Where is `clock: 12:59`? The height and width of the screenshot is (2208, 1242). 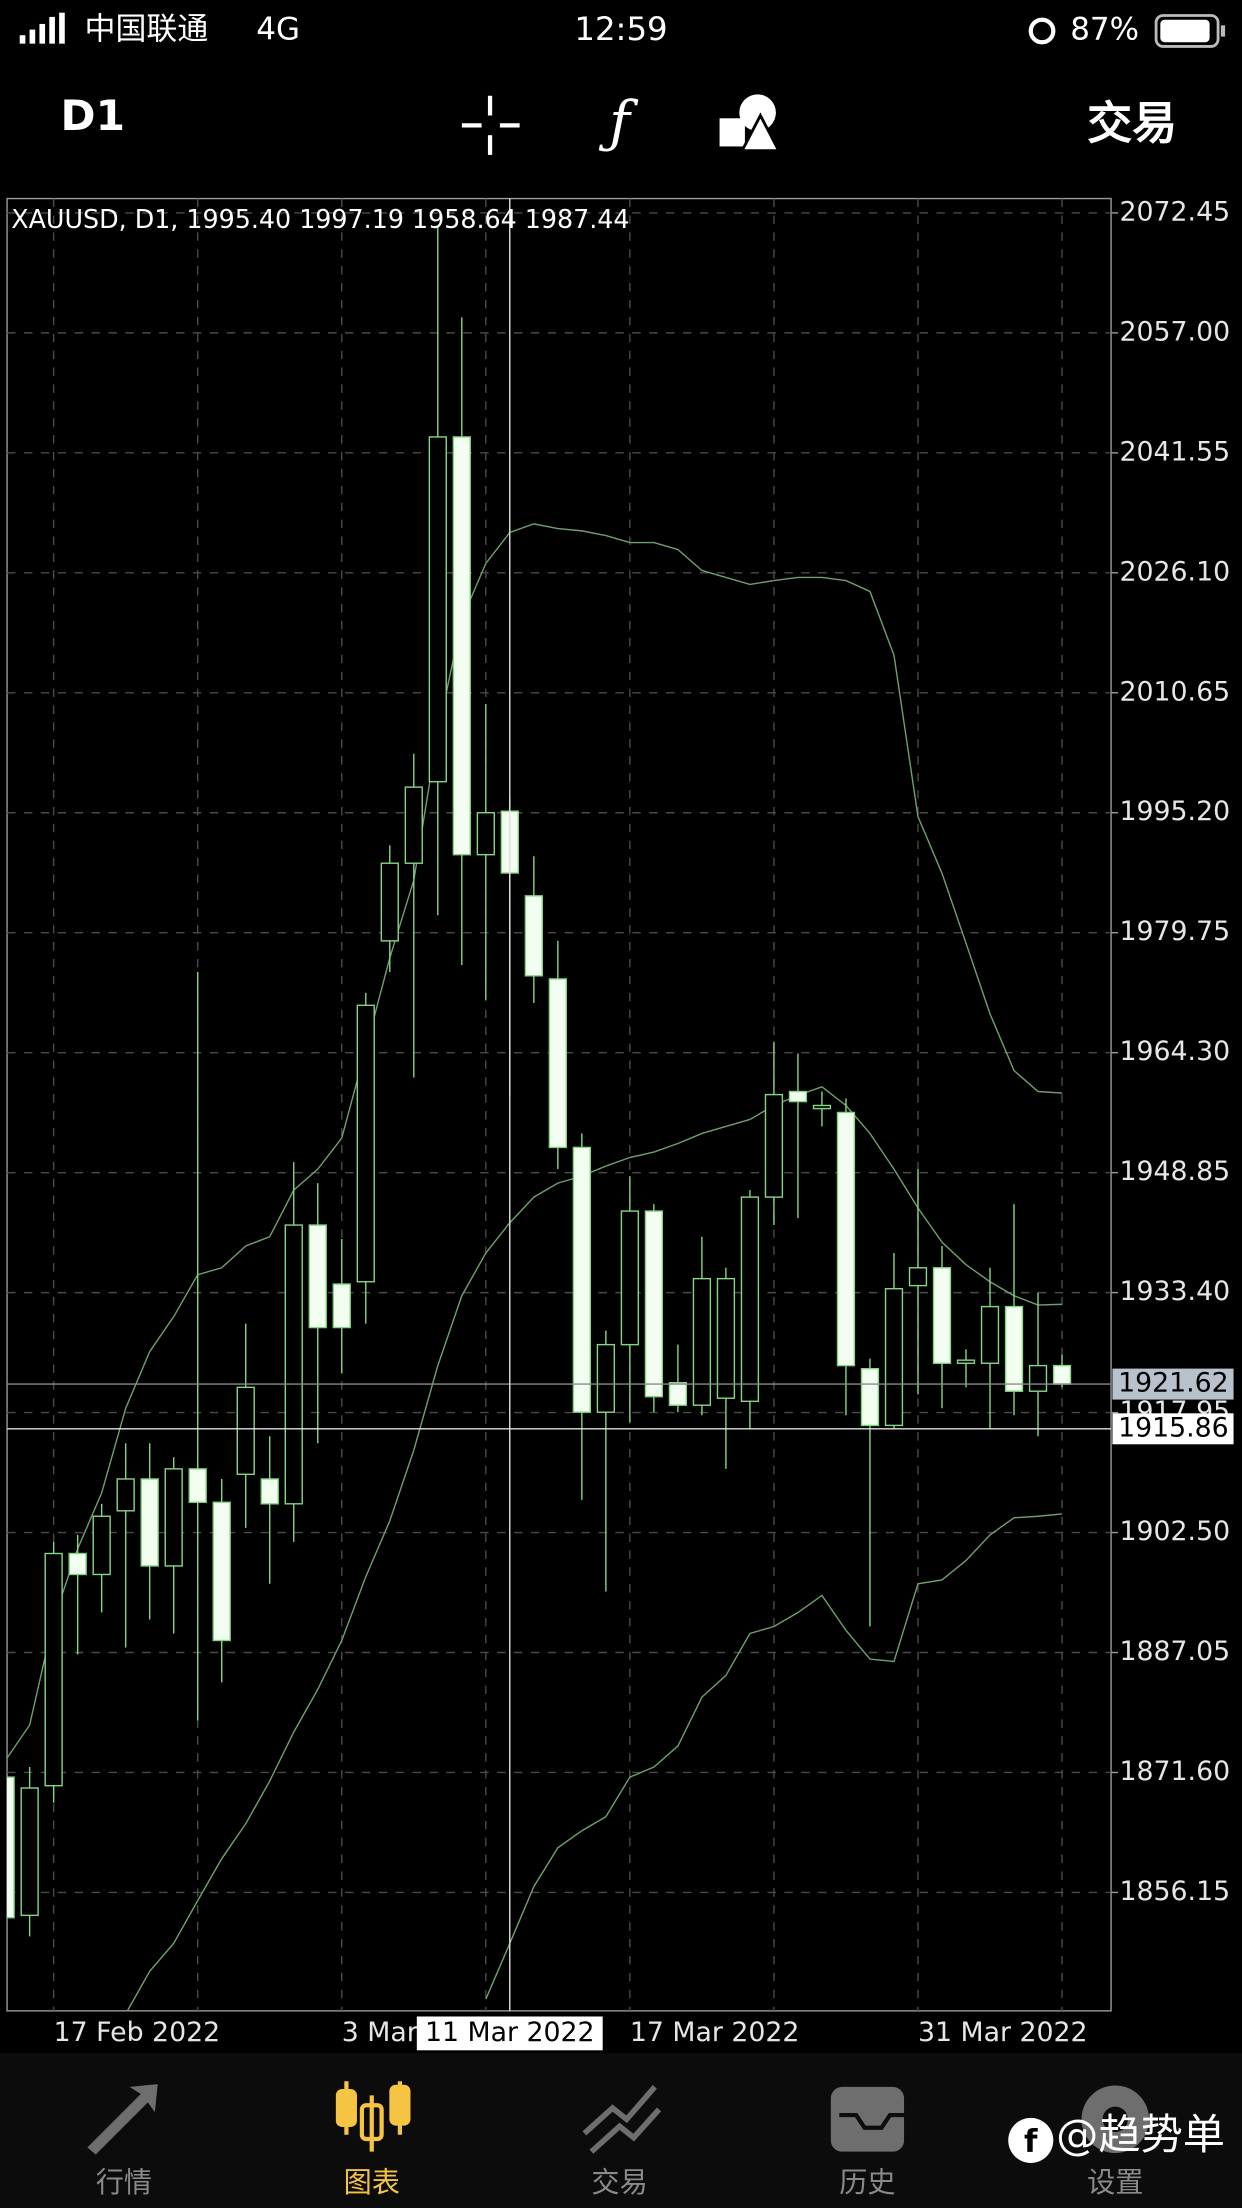 clock: 12:59 is located at coordinates (620, 29).